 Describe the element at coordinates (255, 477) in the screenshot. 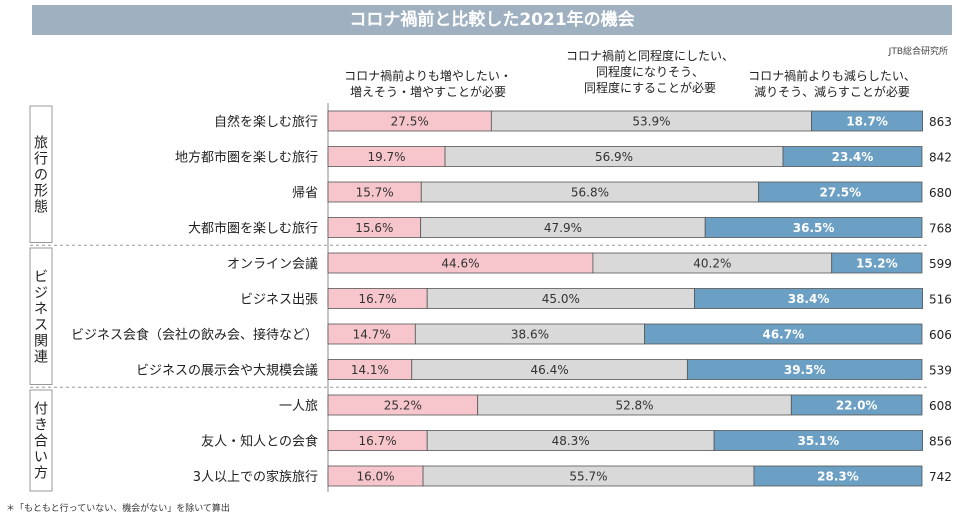

I see `category-label: 3人以上での家族旅行` at that location.